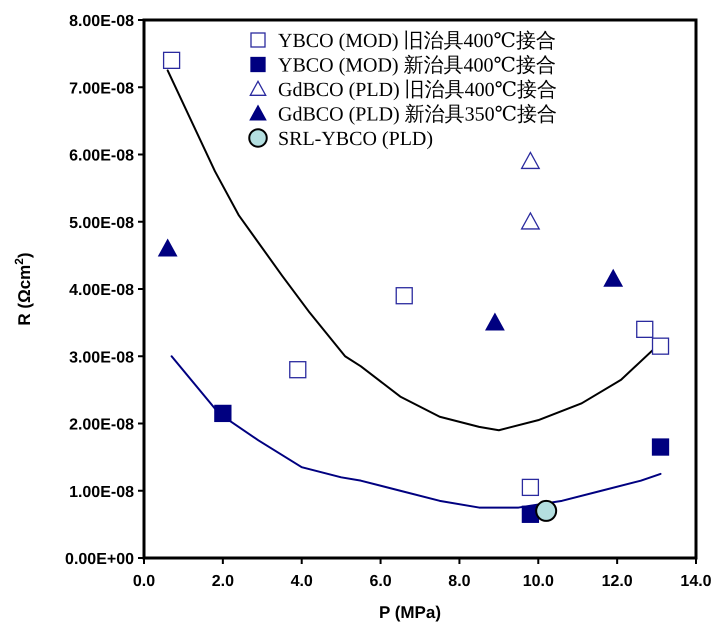  I want to click on y-tick-label: 0.00E+00, so click(99, 559).